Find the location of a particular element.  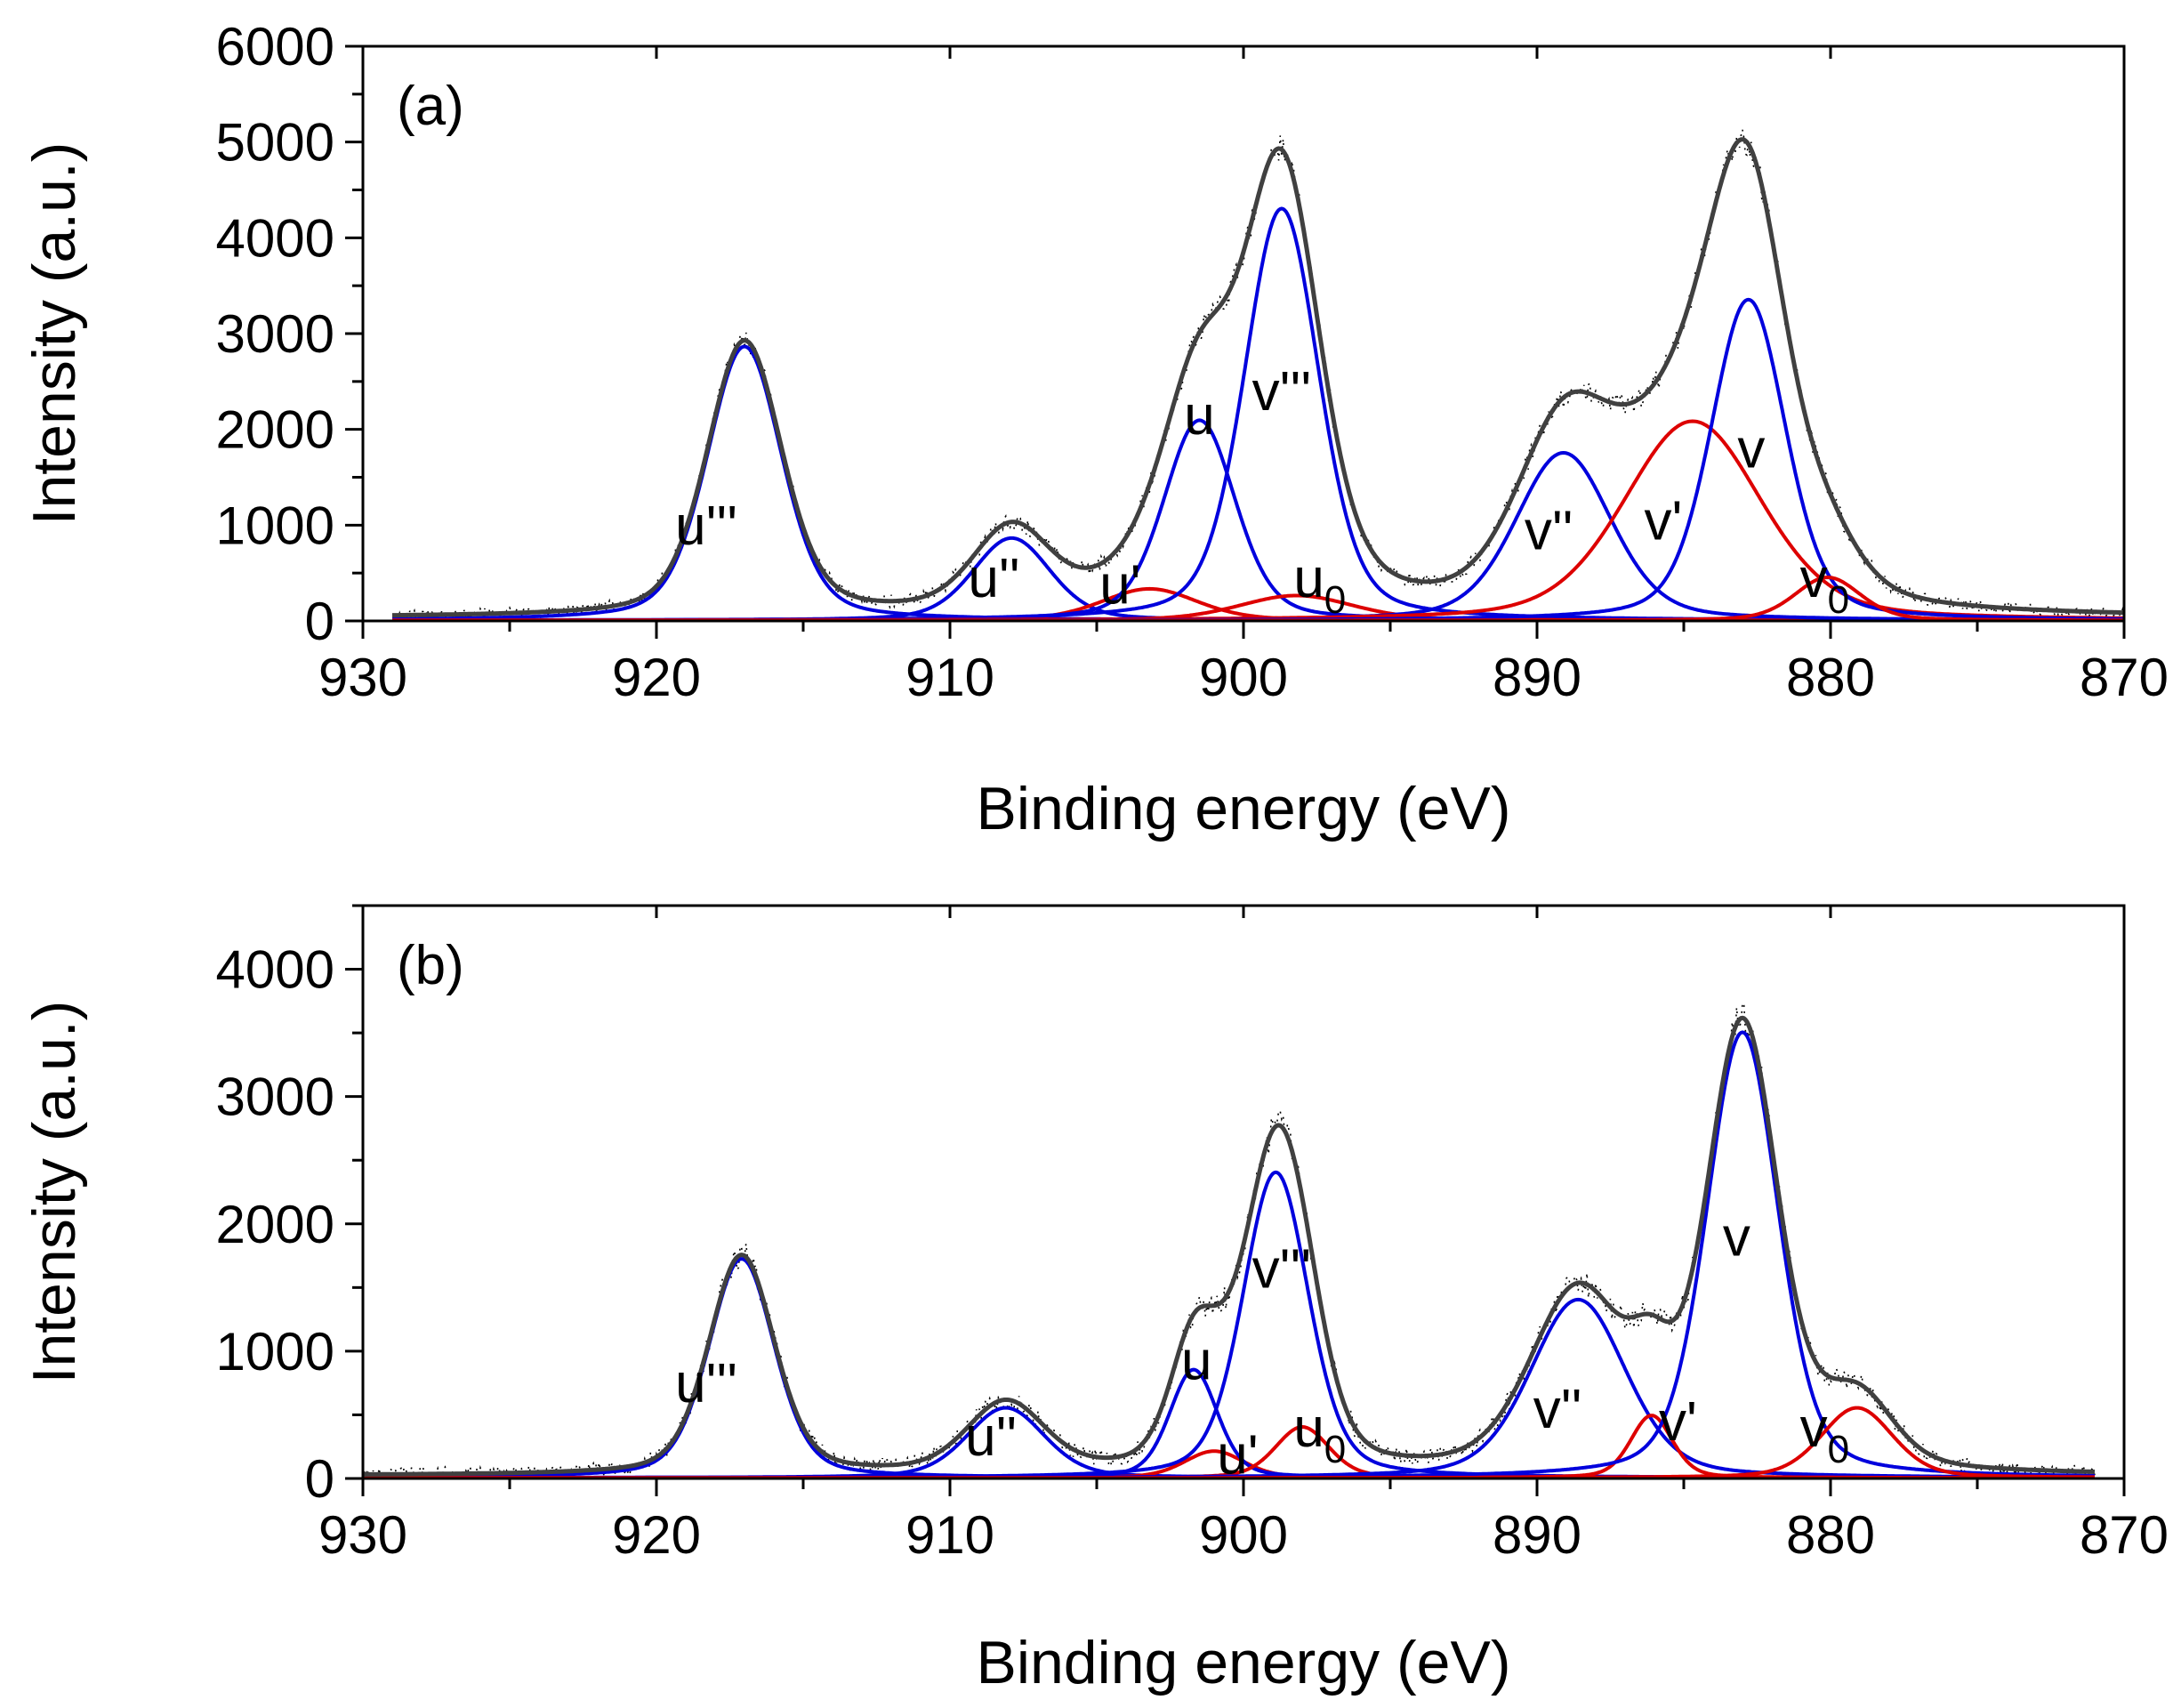

panel-label: (a) is located at coordinates (430, 106).